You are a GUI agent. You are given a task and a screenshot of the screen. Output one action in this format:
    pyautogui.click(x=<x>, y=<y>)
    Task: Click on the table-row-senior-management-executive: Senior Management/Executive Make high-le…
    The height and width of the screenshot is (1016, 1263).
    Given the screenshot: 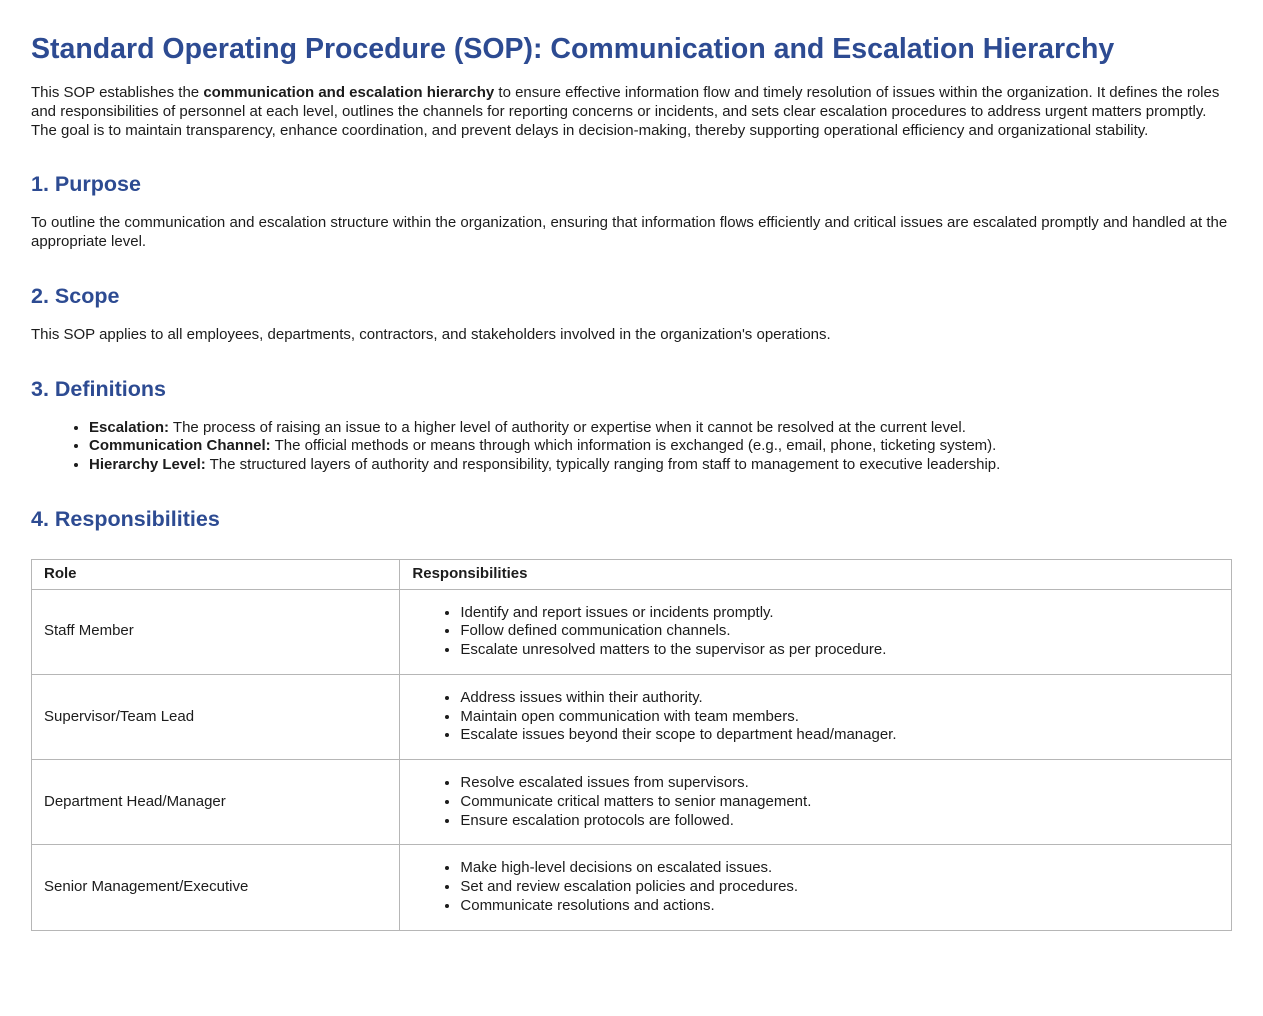 What is the action you would take?
    pyautogui.click(x=631, y=887)
    